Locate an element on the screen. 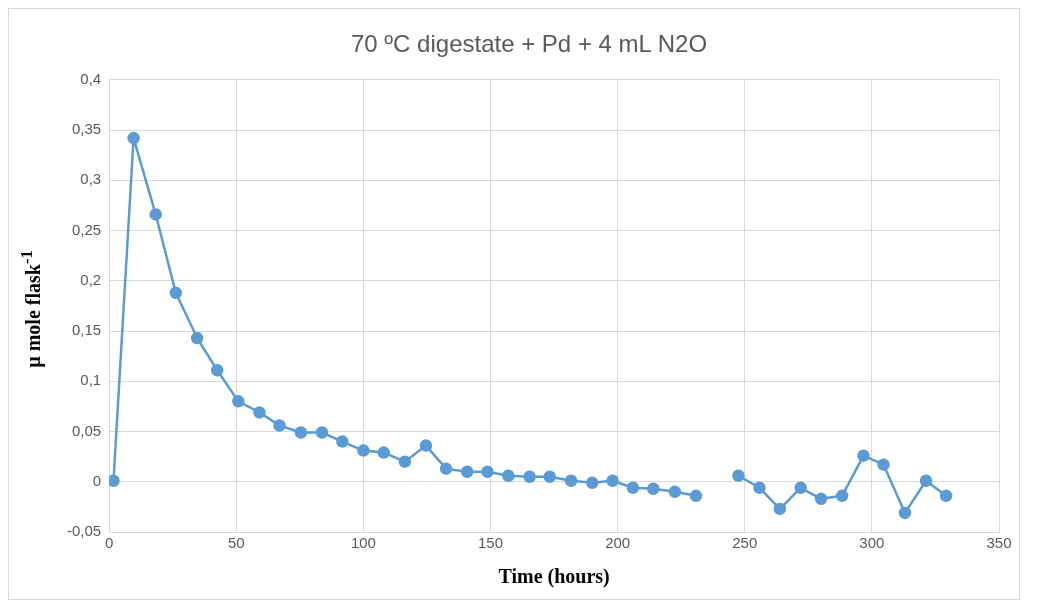 Image resolution: width=1037 pixels, height=612 pixels. y-tick-label: -0,05 is located at coordinates (84, 531).